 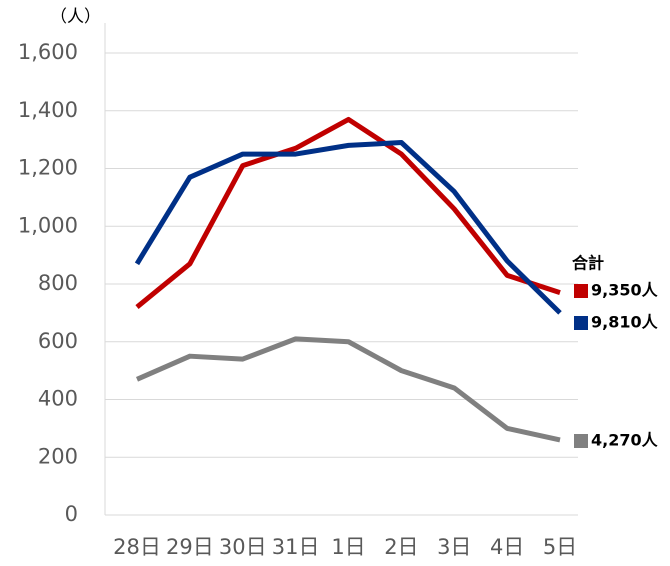 What do you see at coordinates (454, 547) in the screenshot?
I see `x-tick-label: 3日` at bounding box center [454, 547].